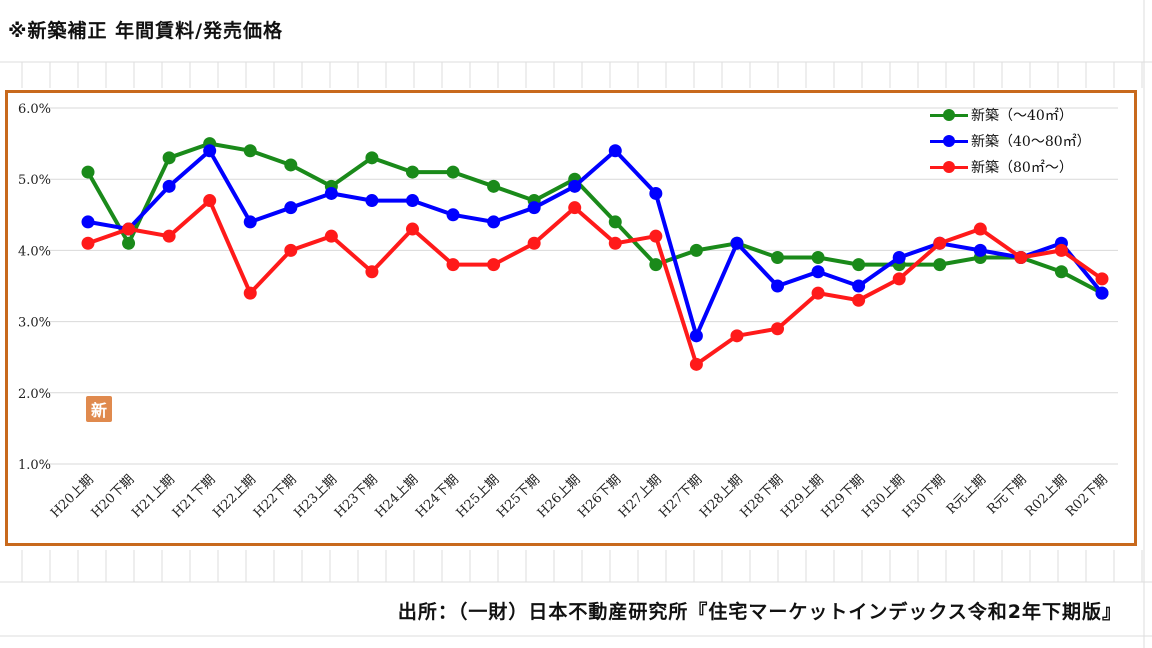  I want to click on x-tick-label: H26下期, so click(599, 496).